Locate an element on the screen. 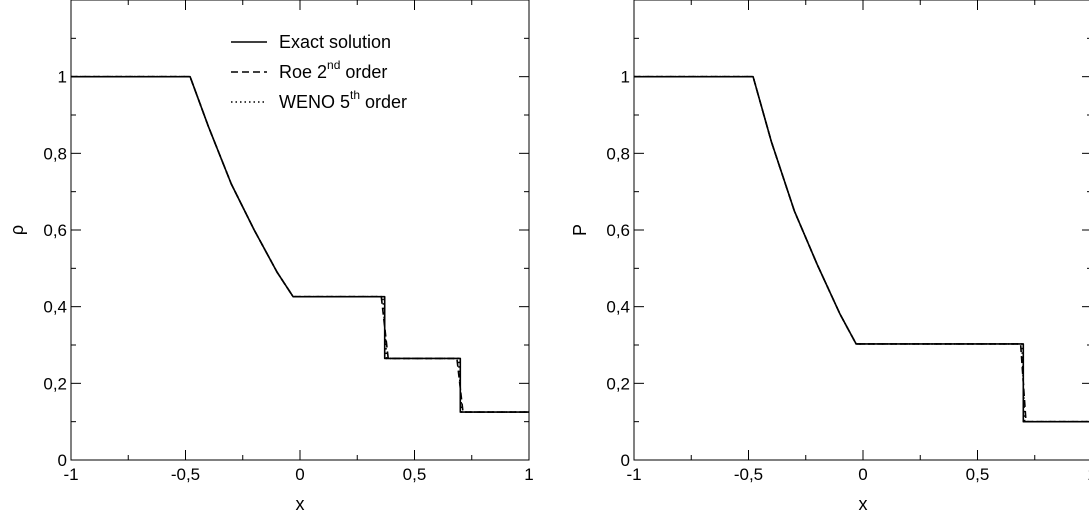  y-axis-label: ρ is located at coordinates (17, 230).